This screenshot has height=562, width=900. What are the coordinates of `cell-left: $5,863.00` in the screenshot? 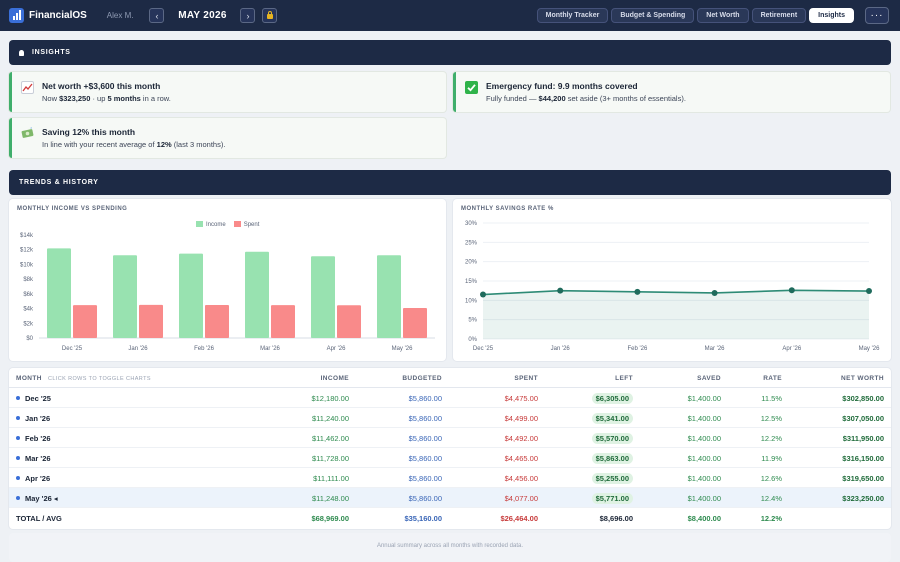 It's located at (612, 458).